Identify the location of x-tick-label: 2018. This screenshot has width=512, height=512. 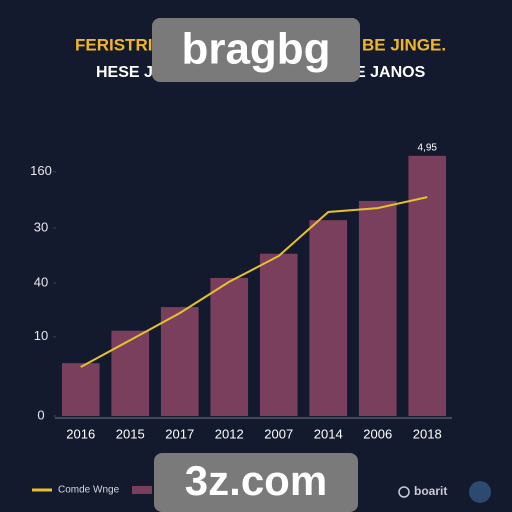
(427, 433).